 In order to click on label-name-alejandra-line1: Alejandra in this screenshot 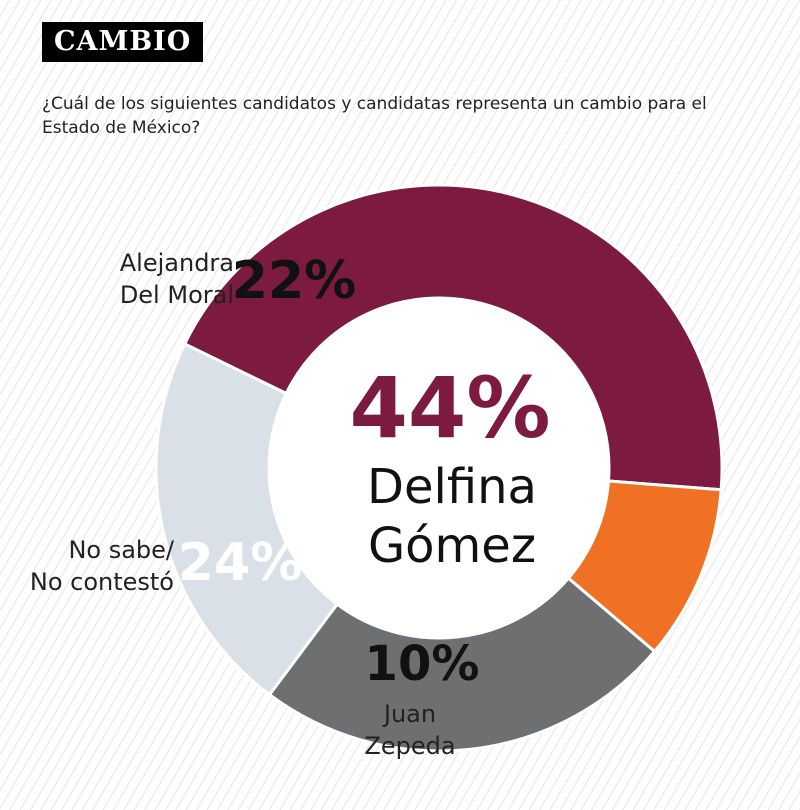, I will do `click(177, 263)`.